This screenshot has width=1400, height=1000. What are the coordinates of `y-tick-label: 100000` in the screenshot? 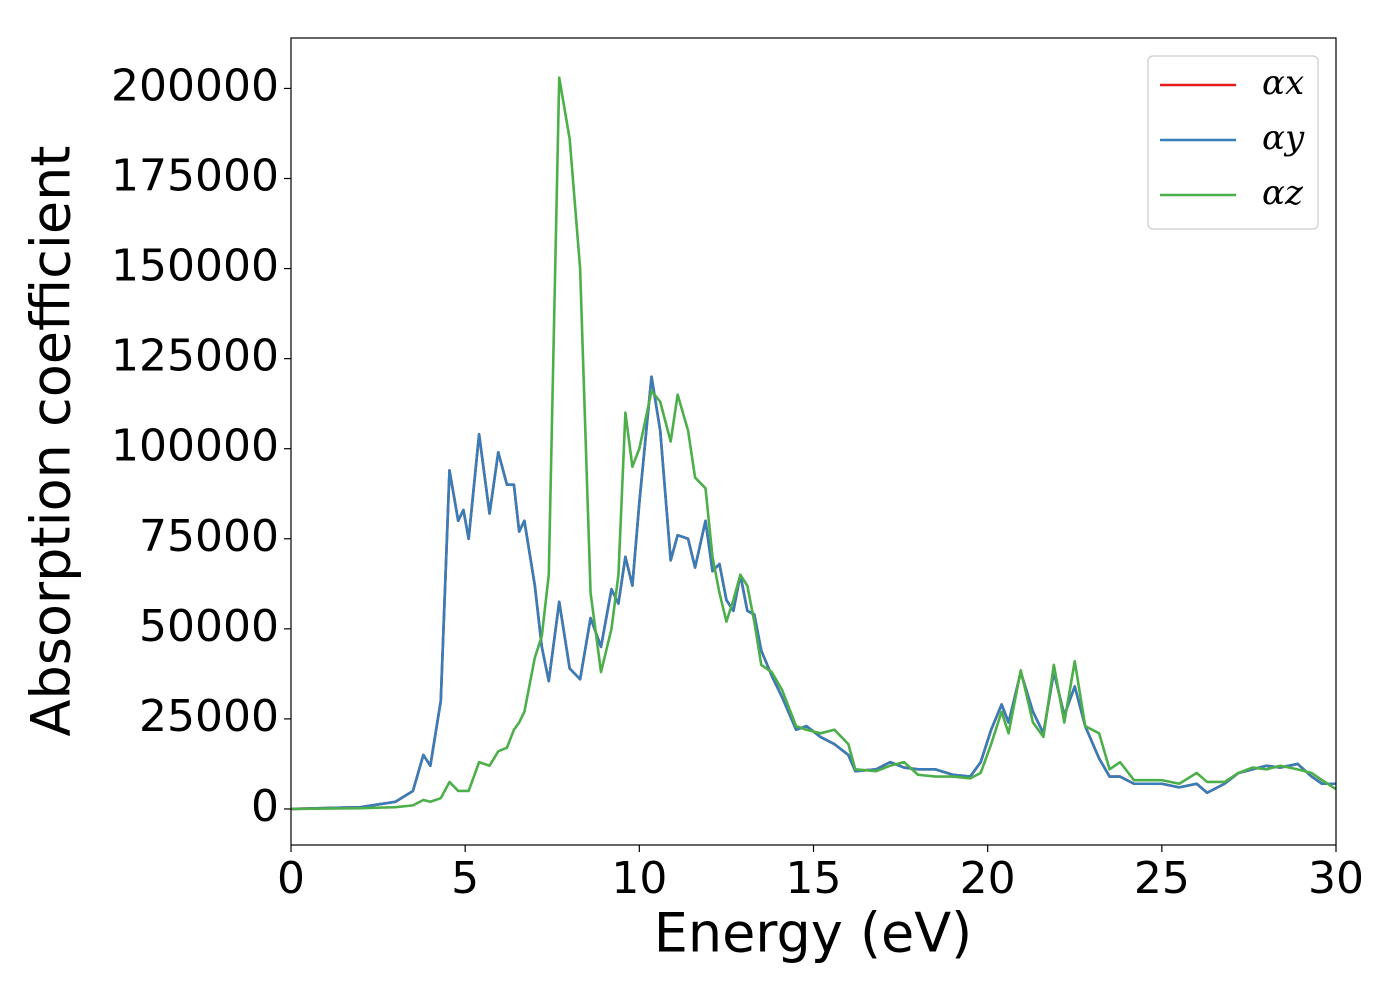 It's located at (195, 446).